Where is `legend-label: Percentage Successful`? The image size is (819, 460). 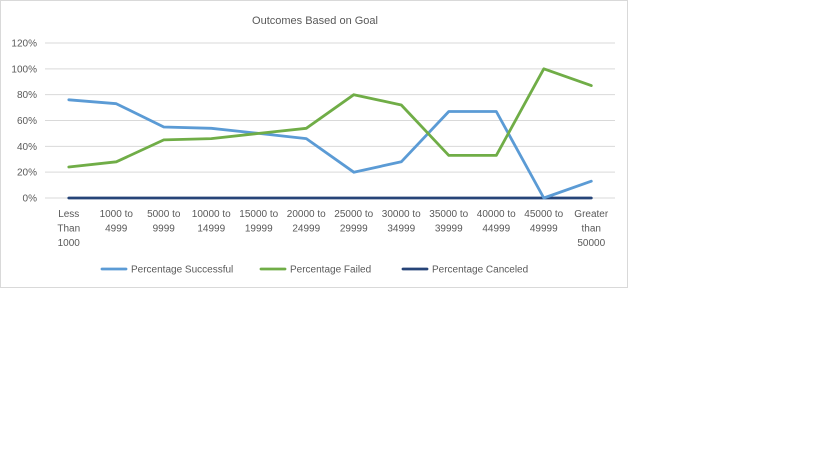 legend-label: Percentage Successful is located at coordinates (182, 270).